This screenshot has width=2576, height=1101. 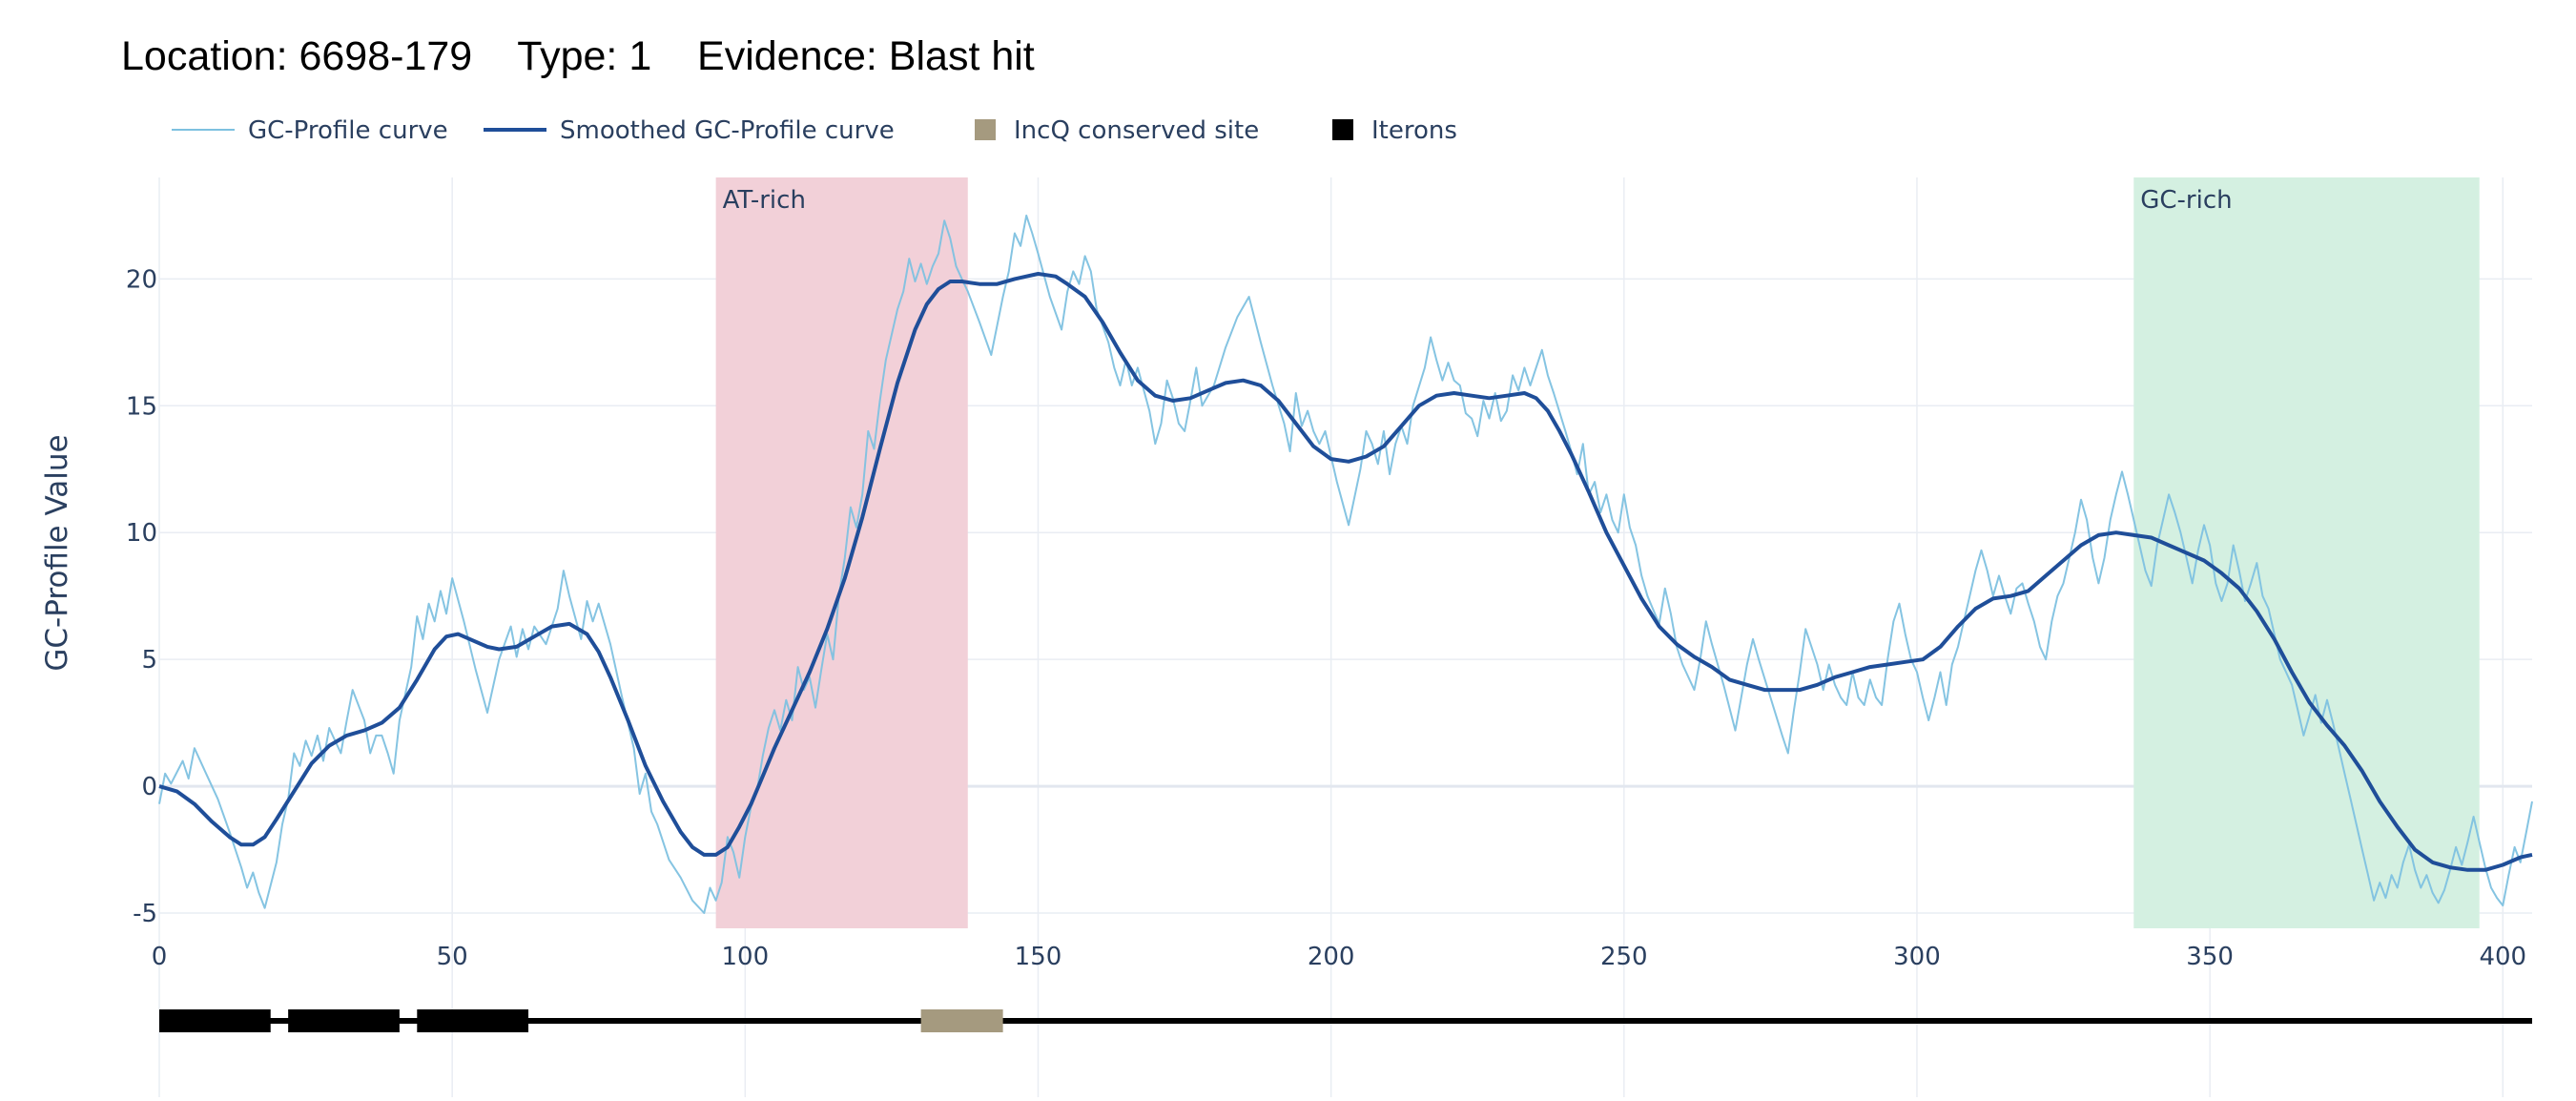 I want to click on feature-track, so click(x=1345, y=1020).